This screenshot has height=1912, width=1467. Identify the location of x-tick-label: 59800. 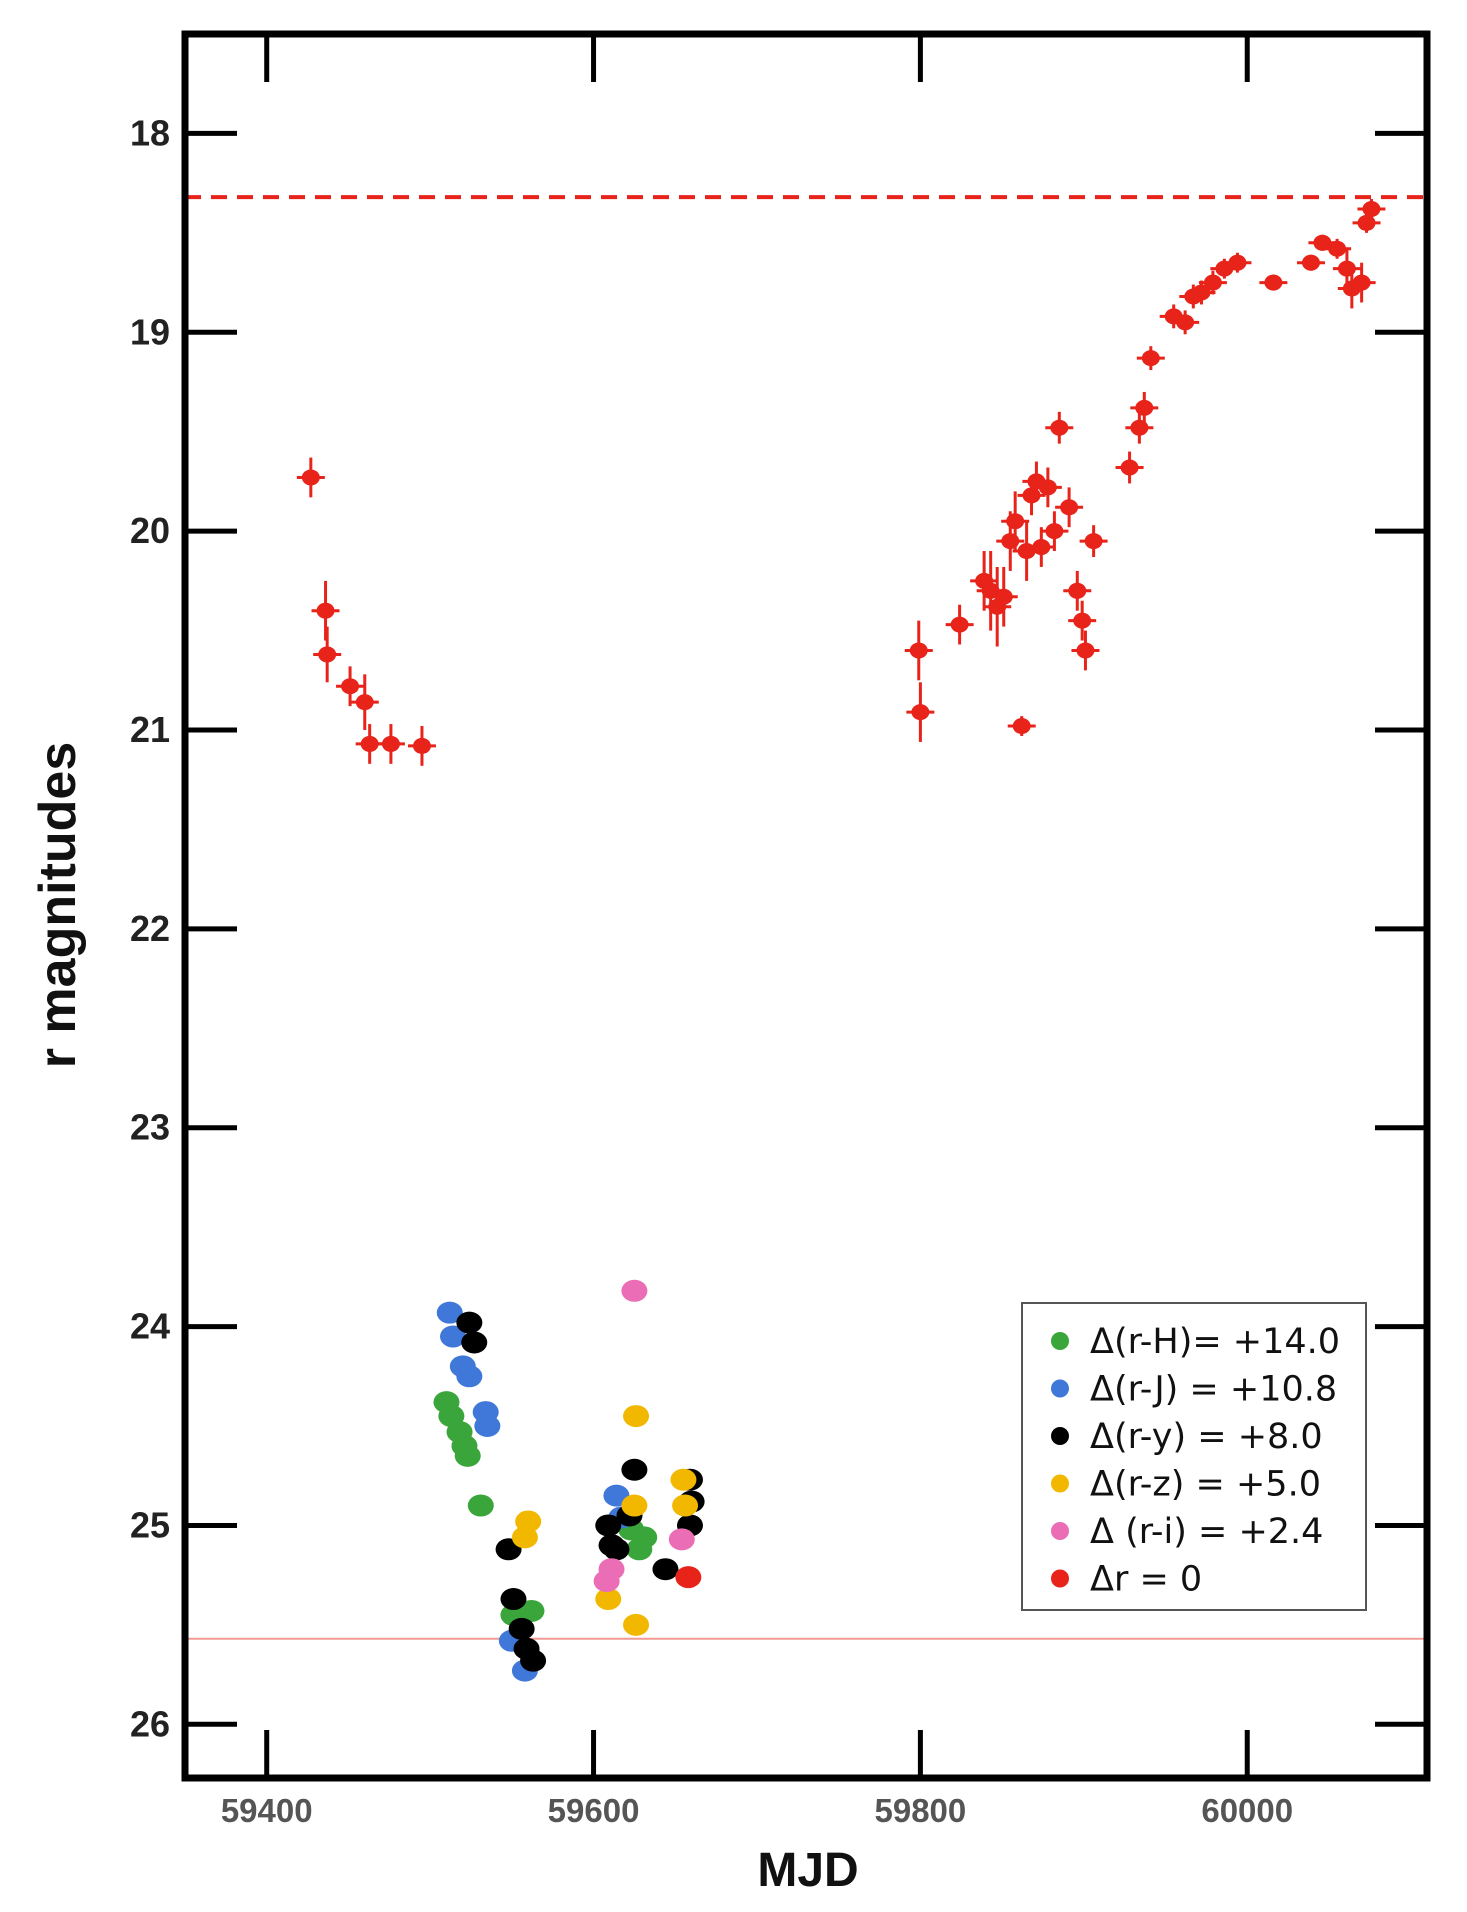
(921, 1810).